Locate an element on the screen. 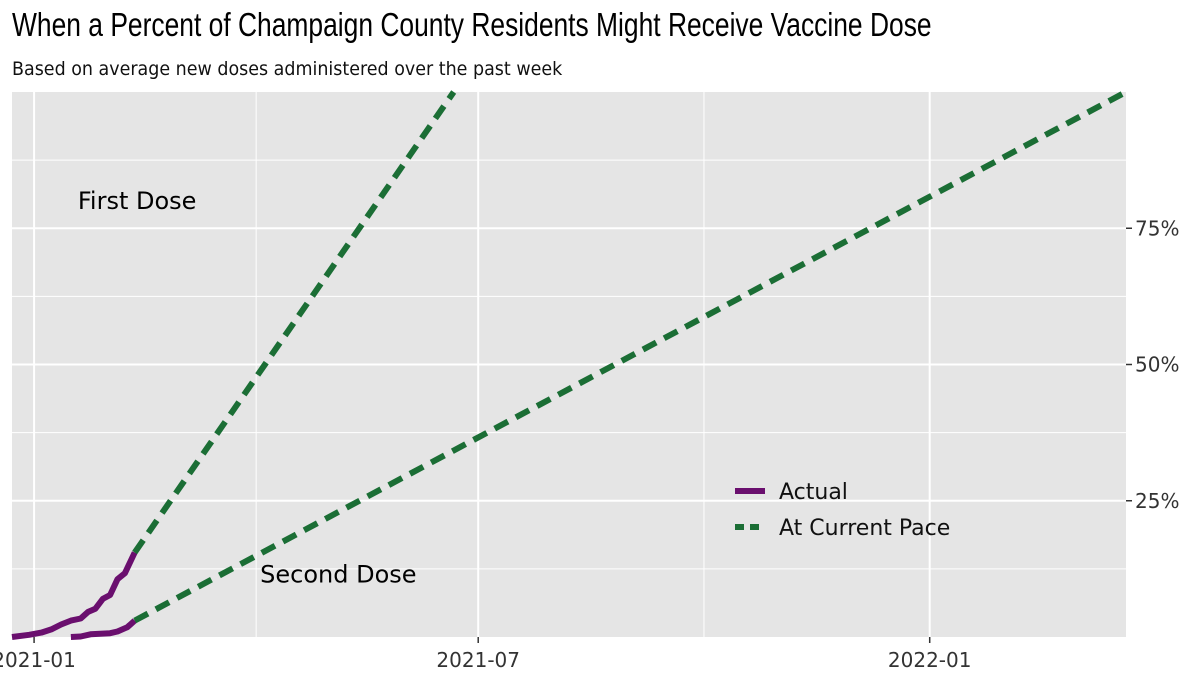 This screenshot has height=685, width=1200. y-tick-label: 75% is located at coordinates (1157, 228).